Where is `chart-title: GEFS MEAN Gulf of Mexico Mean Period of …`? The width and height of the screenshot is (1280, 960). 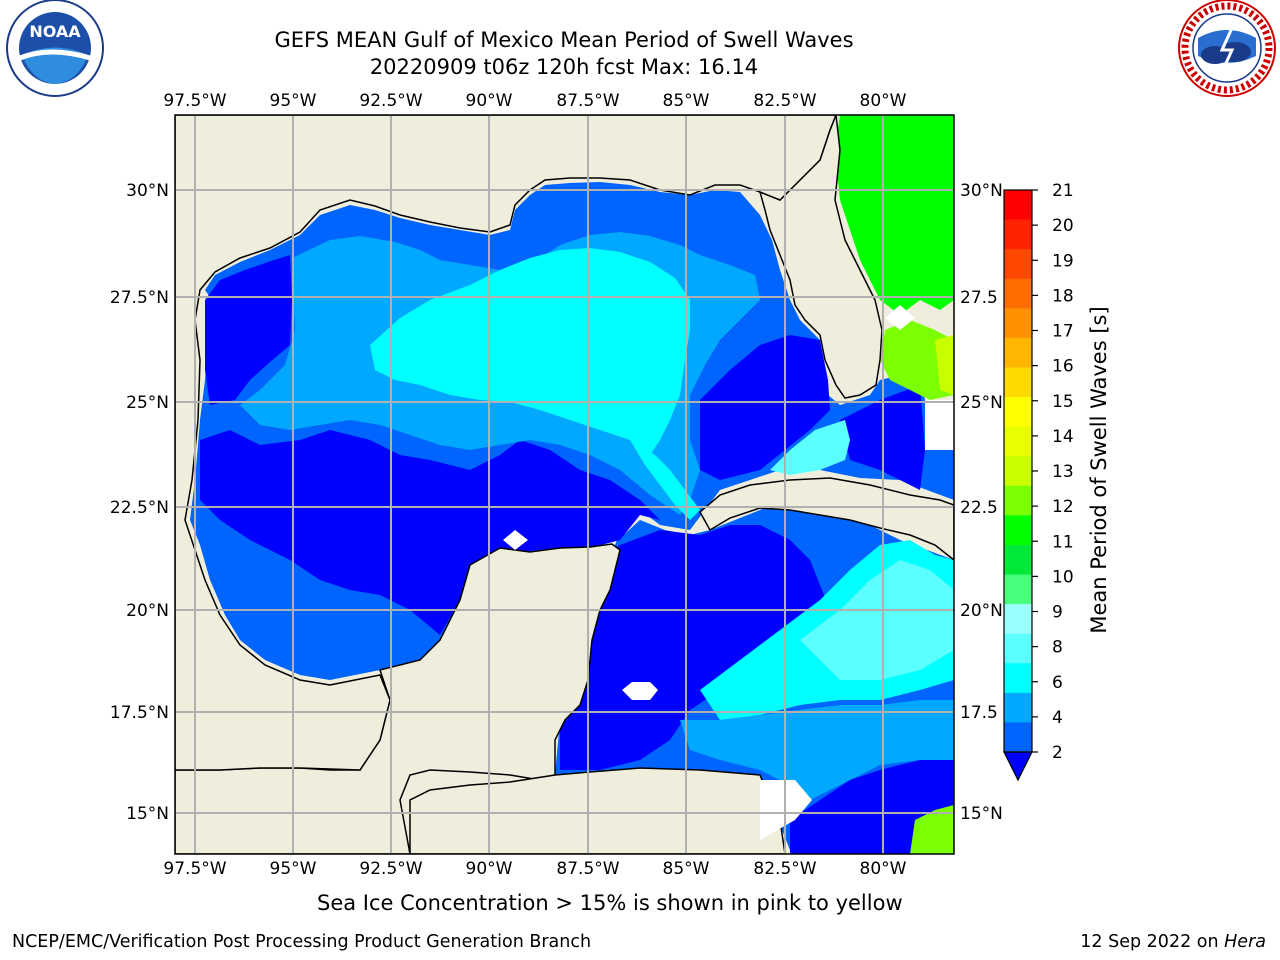
chart-title: GEFS MEAN Gulf of Mexico Mean Period of … is located at coordinates (564, 40).